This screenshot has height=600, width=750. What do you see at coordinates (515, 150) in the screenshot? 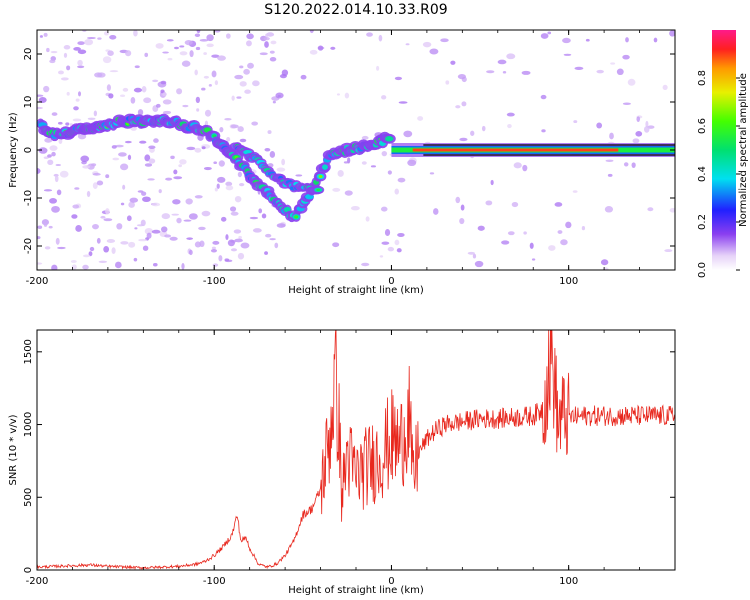
I see `heatmap-carrier-core` at bounding box center [515, 150].